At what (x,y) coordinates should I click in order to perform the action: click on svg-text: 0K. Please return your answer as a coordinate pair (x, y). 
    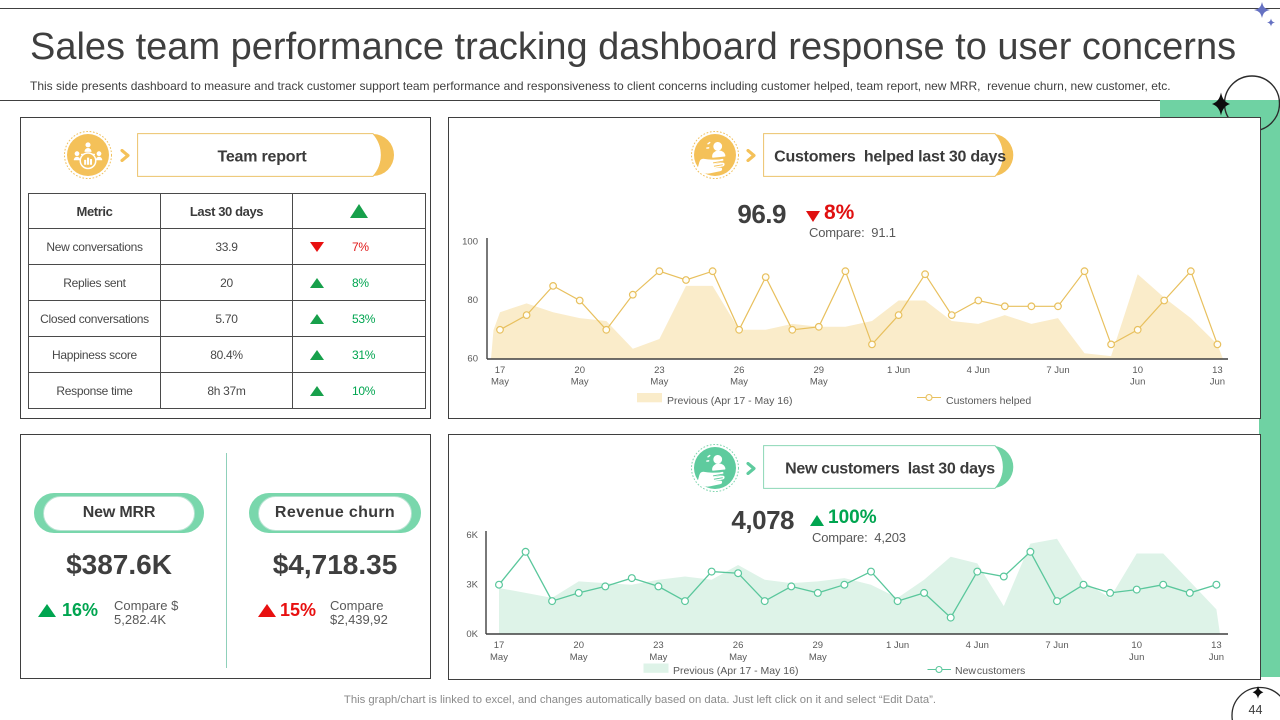
    Looking at the image, I should click on (472, 634).